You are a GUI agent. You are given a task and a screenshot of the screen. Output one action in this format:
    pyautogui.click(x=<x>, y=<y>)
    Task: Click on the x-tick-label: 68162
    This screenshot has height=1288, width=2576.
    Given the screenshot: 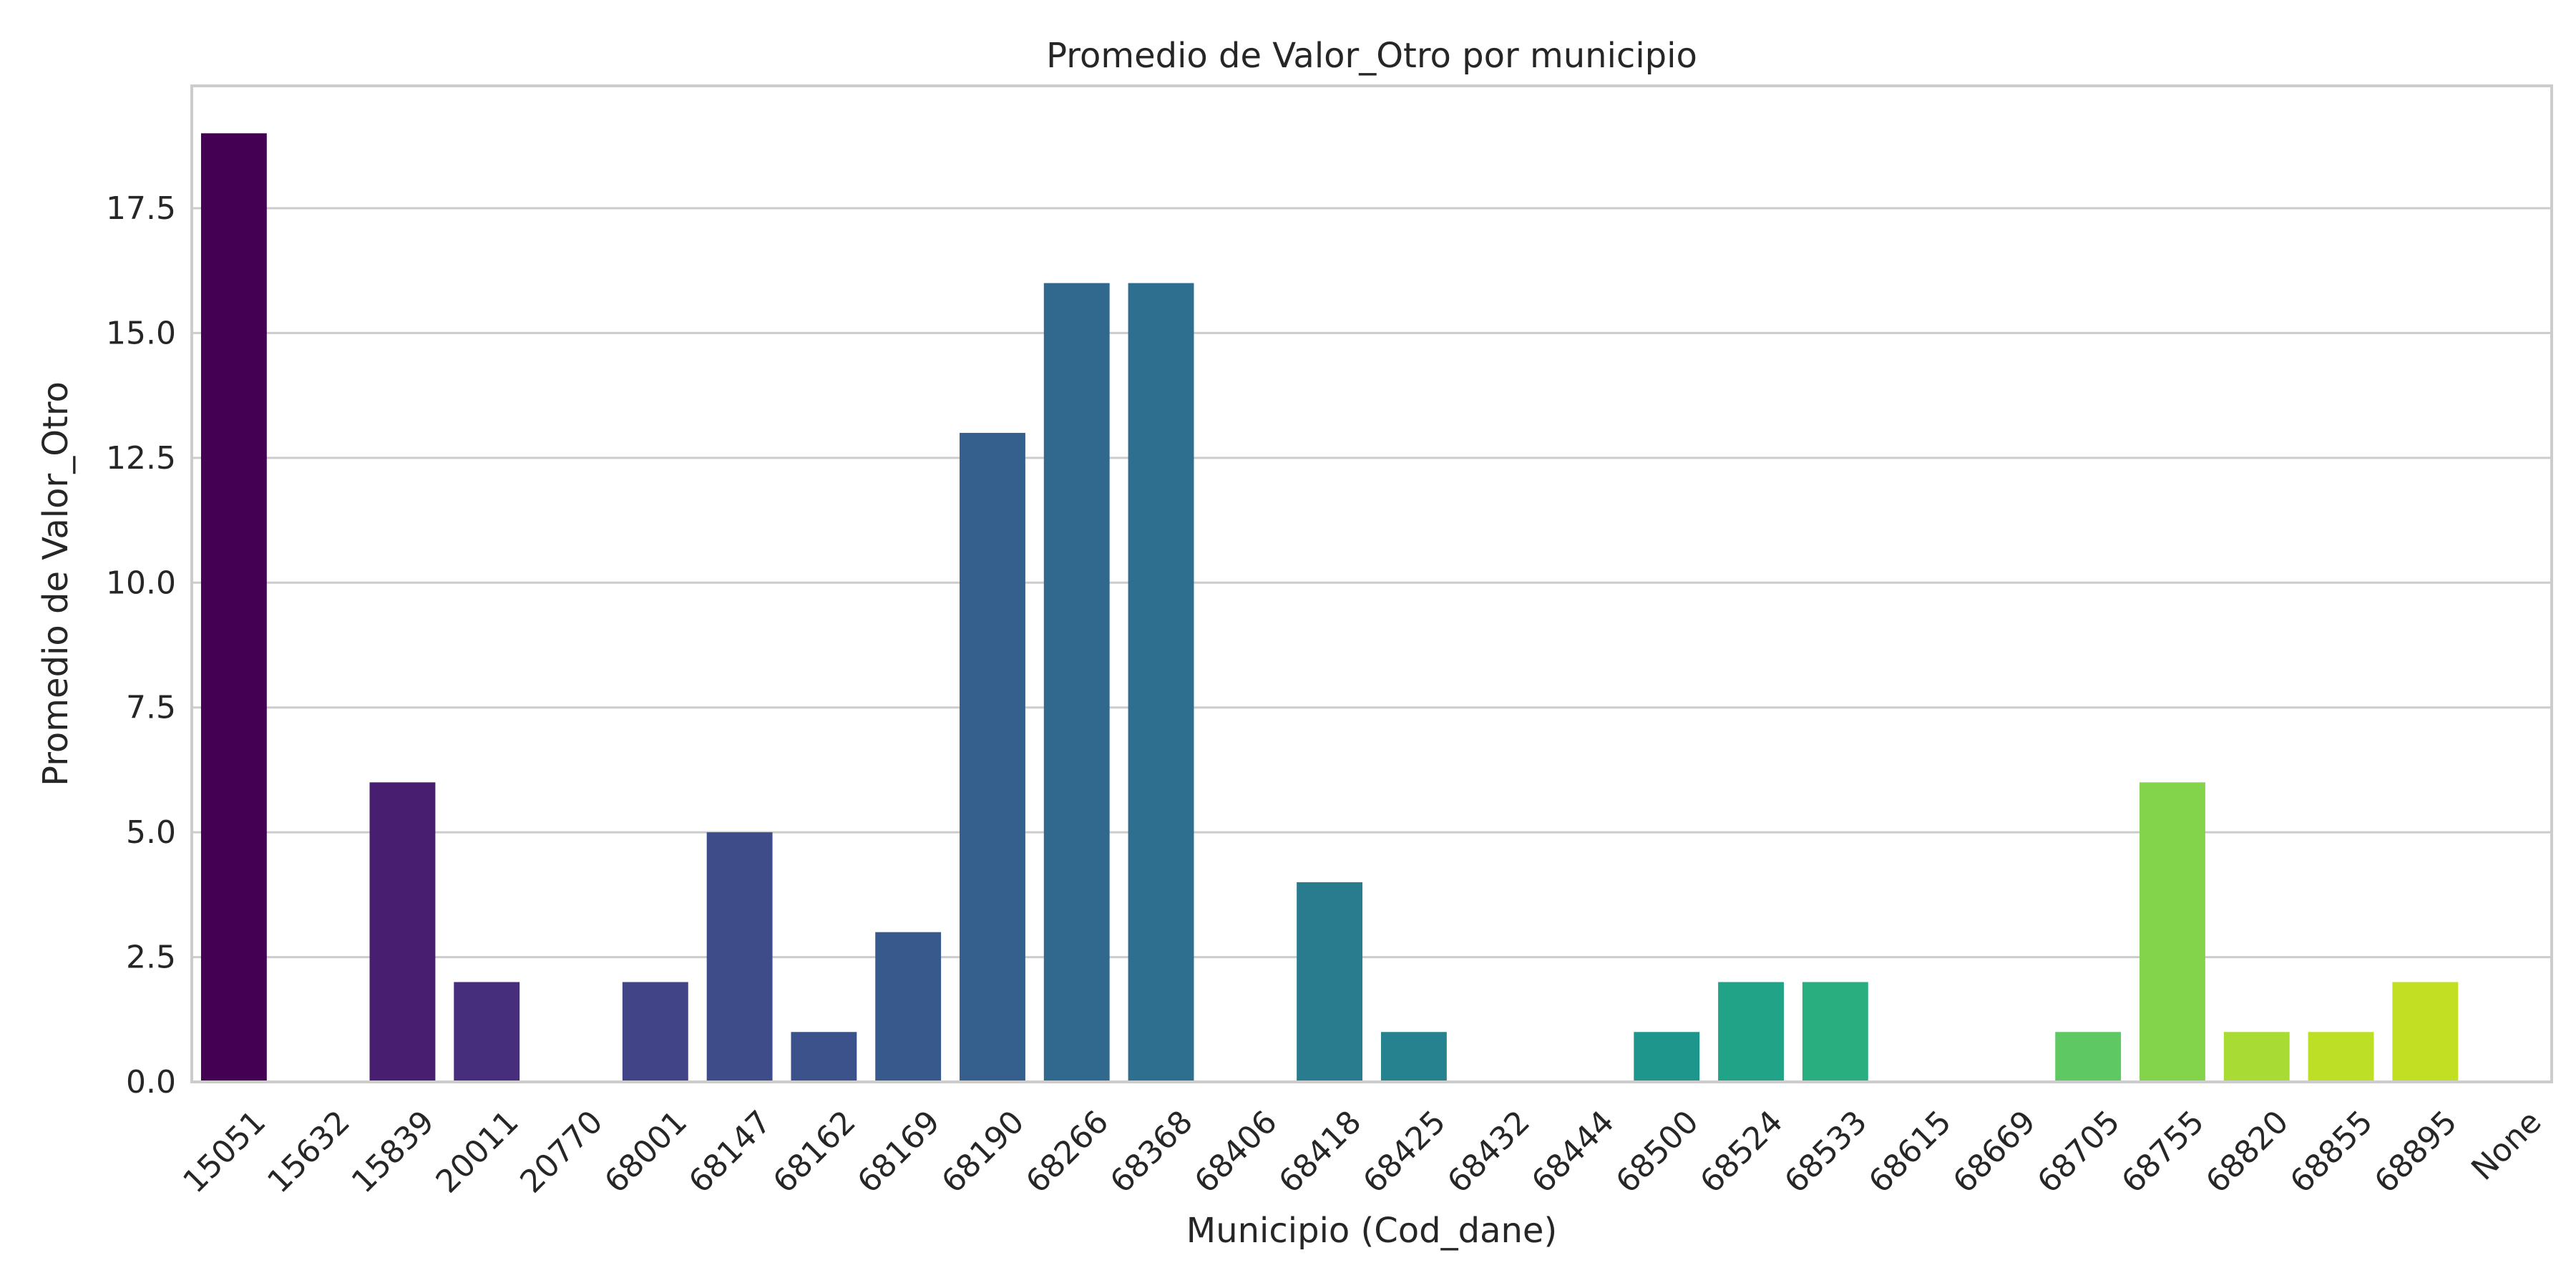 What is the action you would take?
    pyautogui.click(x=814, y=1151)
    